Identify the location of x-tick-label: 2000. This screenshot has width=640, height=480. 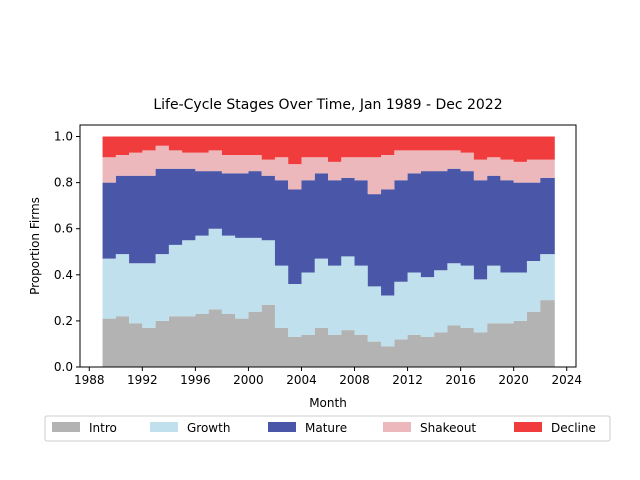
(248, 380).